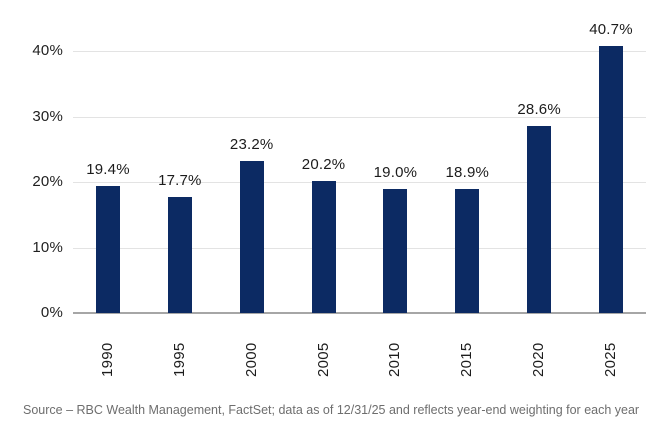 The height and width of the screenshot is (435, 663). Describe the element at coordinates (51, 312) in the screenshot. I see `y-tick-label: 0%` at that location.